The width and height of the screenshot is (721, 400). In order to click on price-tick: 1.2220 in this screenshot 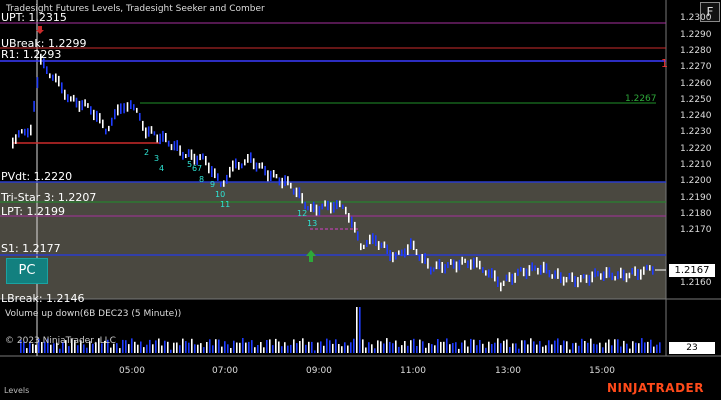, I will do `click(696, 149)`.